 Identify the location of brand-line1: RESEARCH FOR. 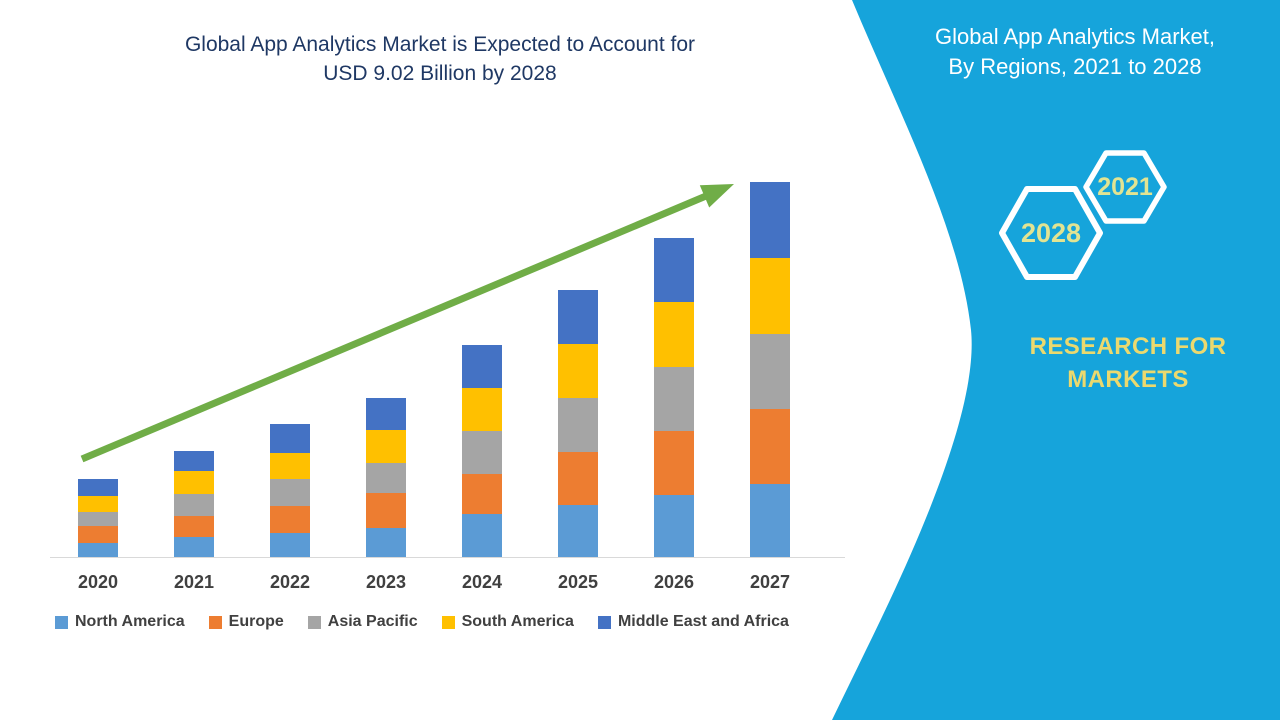
(1128, 346).